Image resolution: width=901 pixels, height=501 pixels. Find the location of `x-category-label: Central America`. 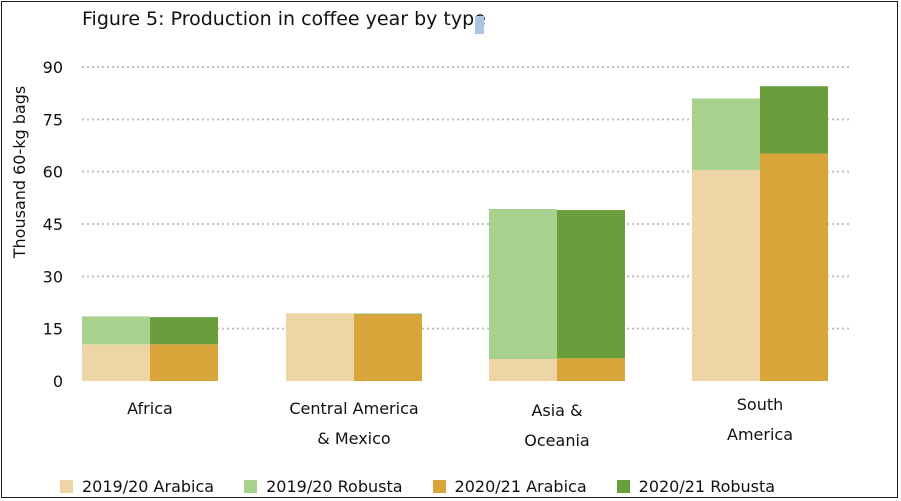

x-category-label: Central America is located at coordinates (353, 408).